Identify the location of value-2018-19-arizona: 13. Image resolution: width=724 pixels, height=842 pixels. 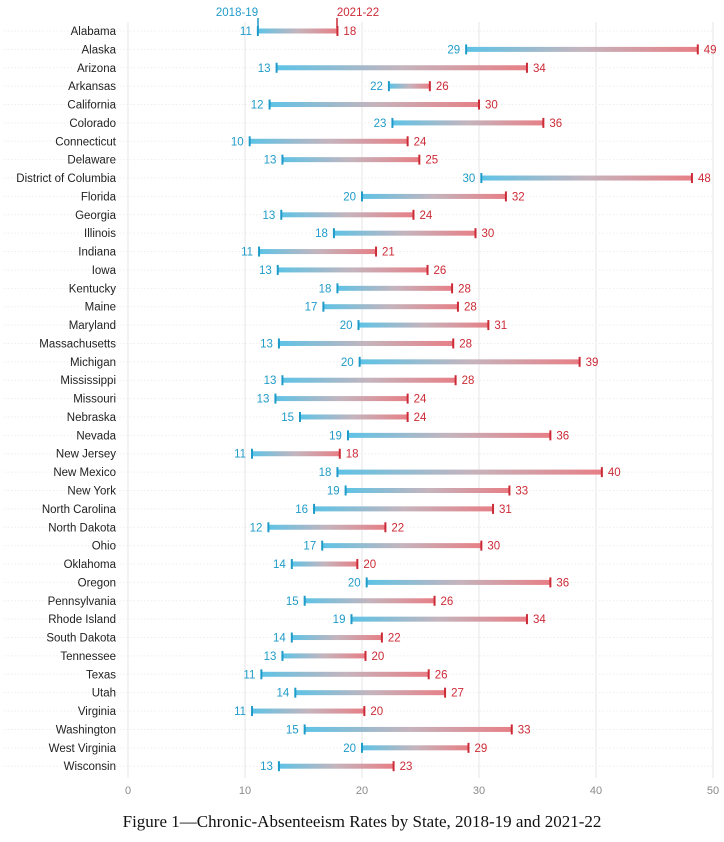
(264, 69).